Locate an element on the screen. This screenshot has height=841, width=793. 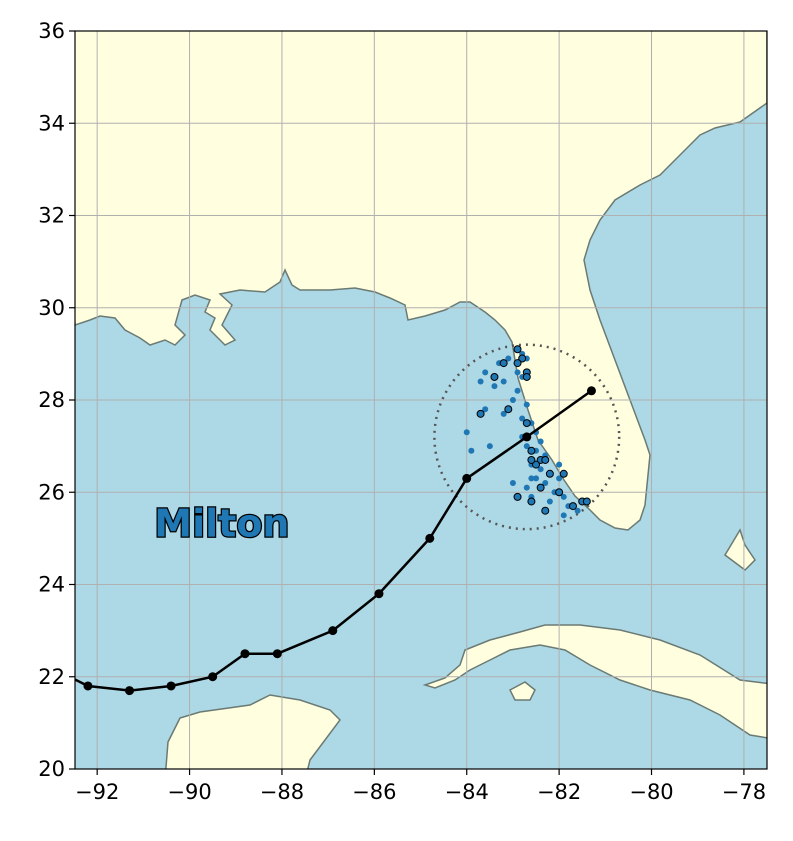
cuba is located at coordinates (594, 681).